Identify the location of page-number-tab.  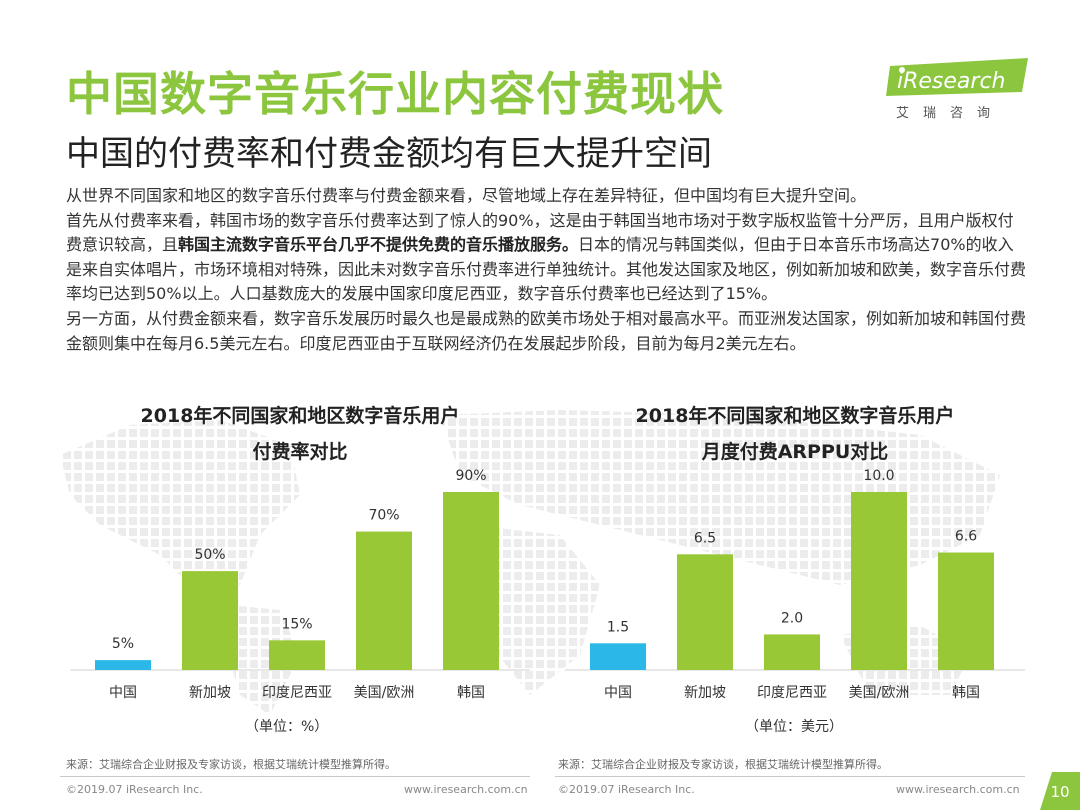
(1060, 791).